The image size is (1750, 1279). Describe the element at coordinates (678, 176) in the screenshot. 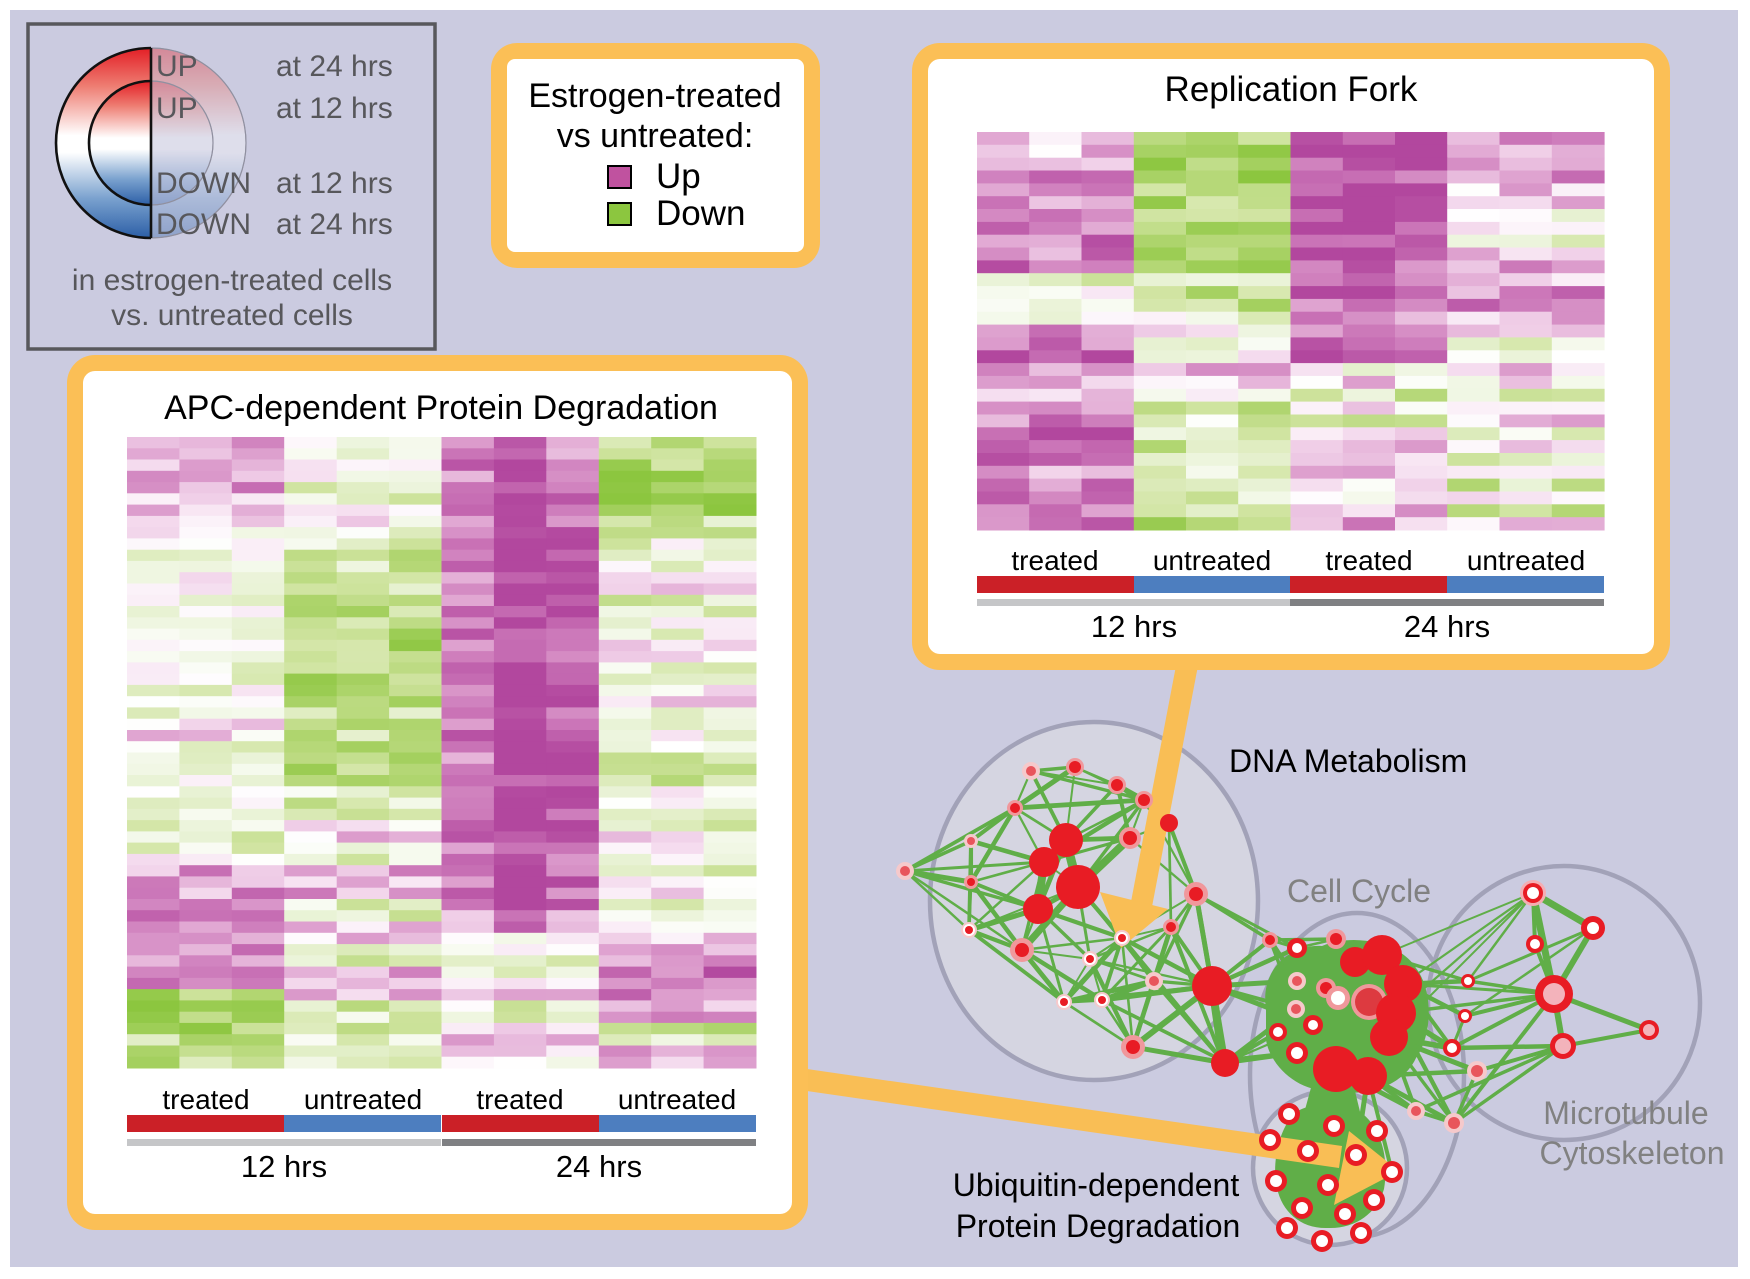

I see `svg-text: Up` at that location.